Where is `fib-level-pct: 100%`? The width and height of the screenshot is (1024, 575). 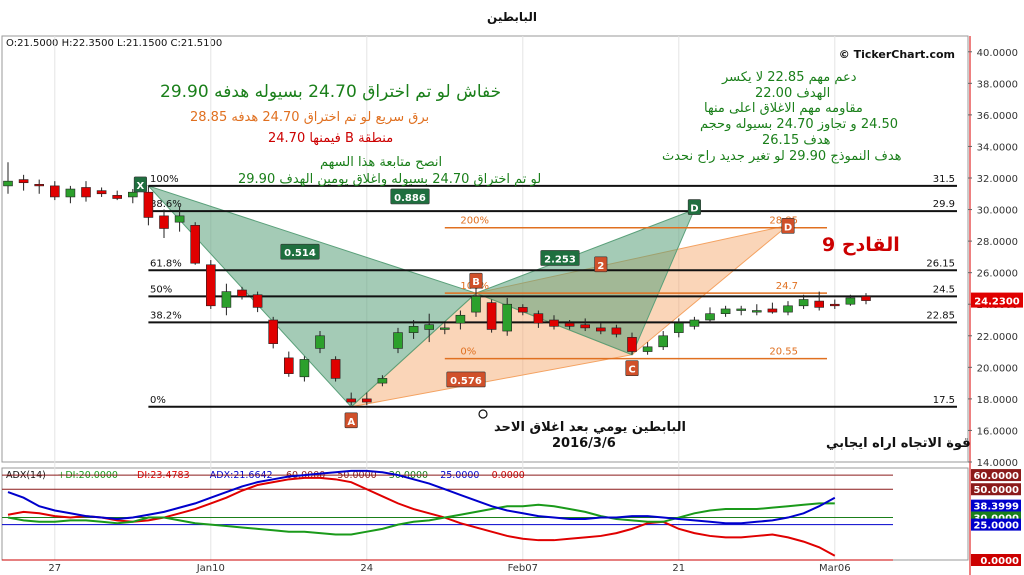 fib-level-pct: 100% is located at coordinates (164, 179).